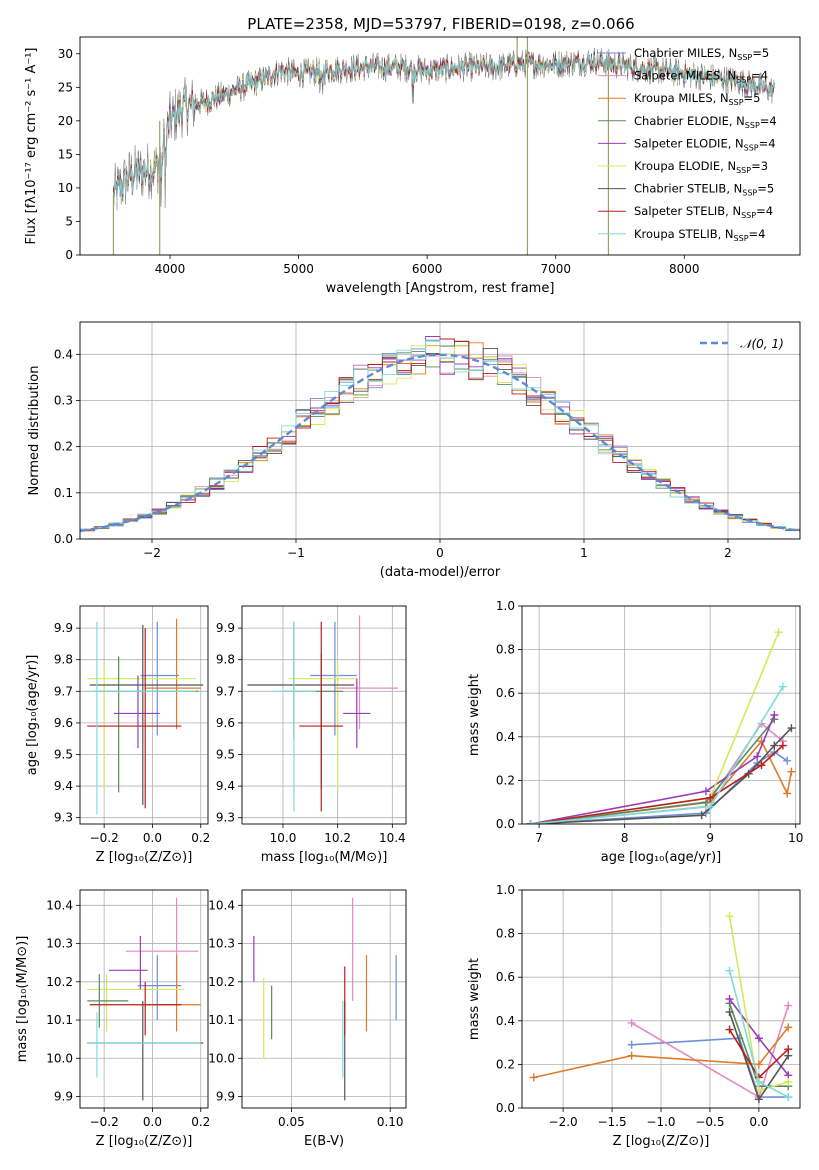 The height and width of the screenshot is (1170, 819). I want to click on histogram-step, so click(440, 436).